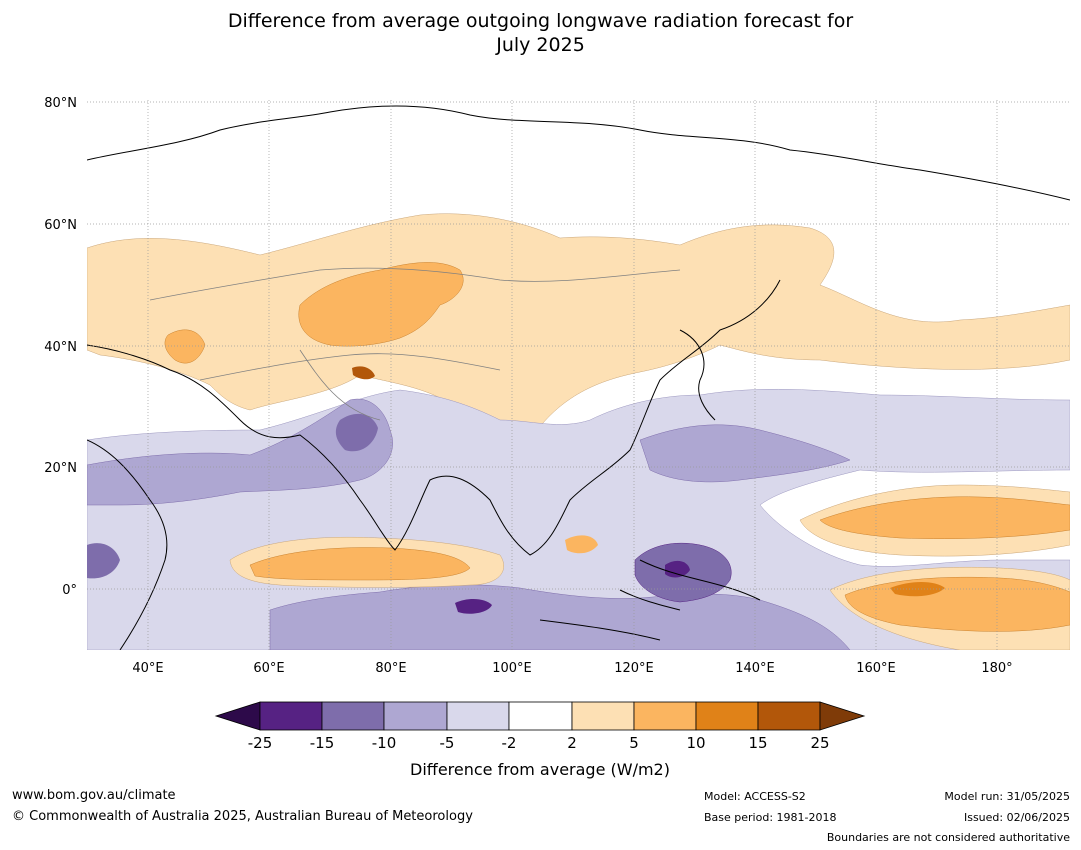 The width and height of the screenshot is (1081, 850). What do you see at coordinates (381, 304) in the screenshot?
I see `anomaly-region-central-asia-strong` at bounding box center [381, 304].